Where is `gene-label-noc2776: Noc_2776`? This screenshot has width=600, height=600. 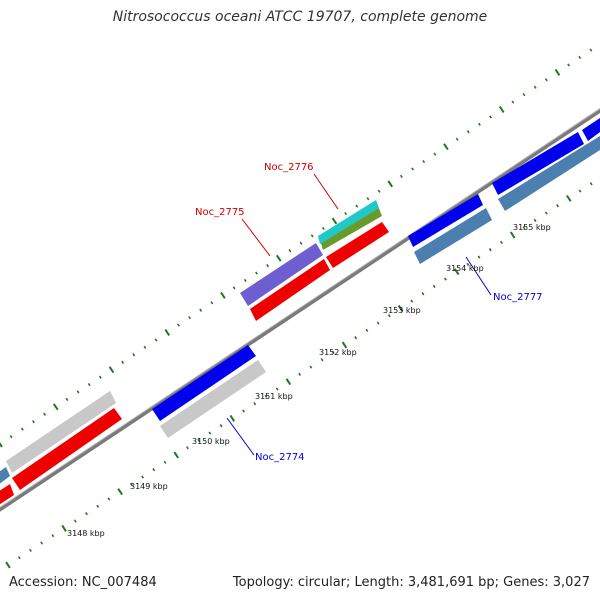 gene-label-noc2776: Noc_2776 is located at coordinates (289, 167).